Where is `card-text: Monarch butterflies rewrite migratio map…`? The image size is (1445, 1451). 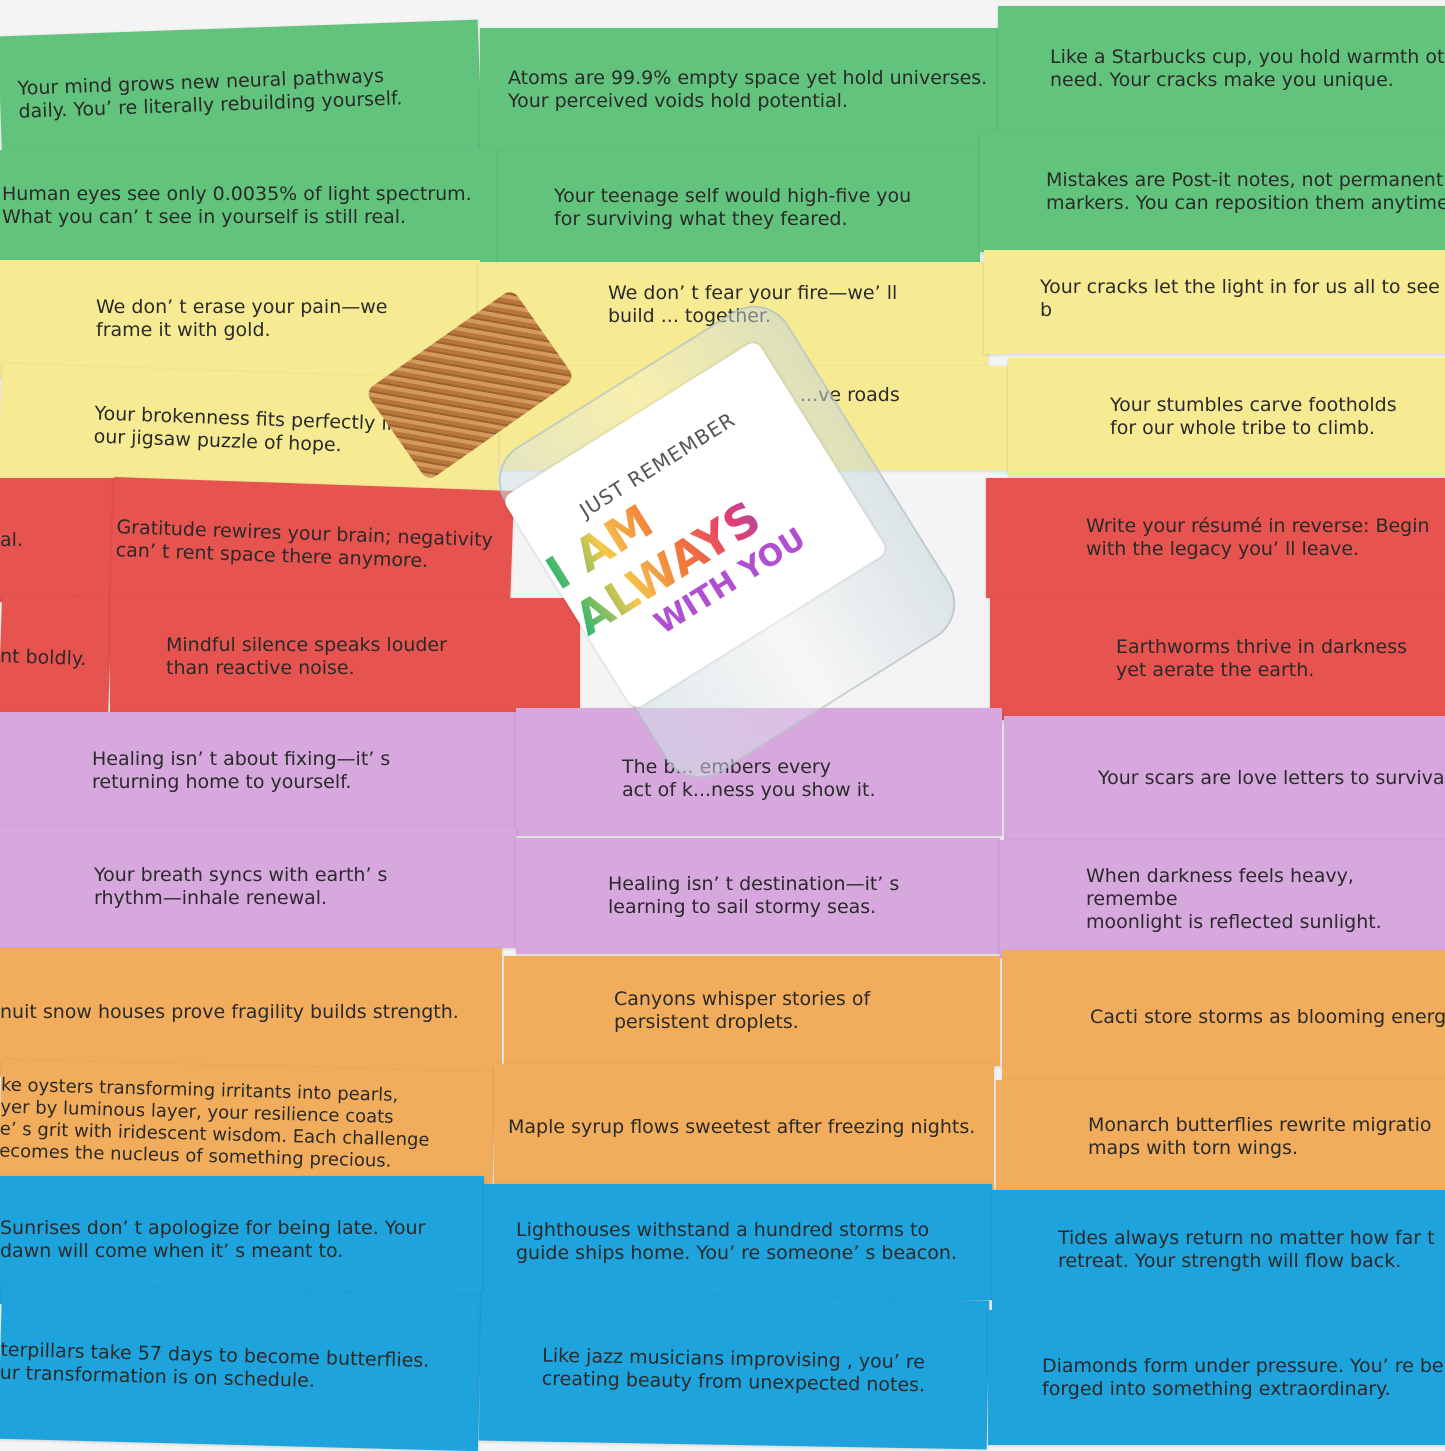
card-text: Monarch butterflies rewrite migratio map… is located at coordinates (1260, 1136).